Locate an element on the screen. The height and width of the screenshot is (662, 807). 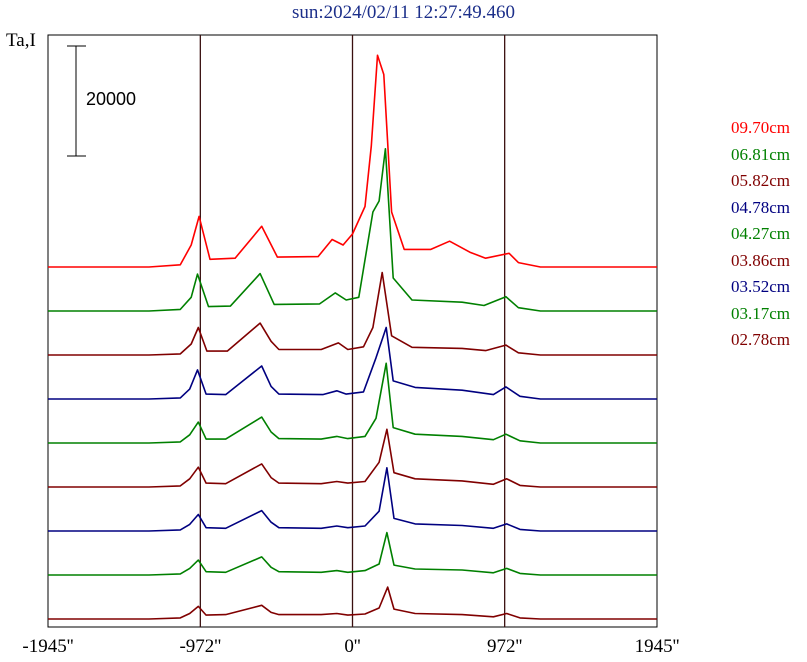
x-tick-label: -1945'' is located at coordinates (48, 646).